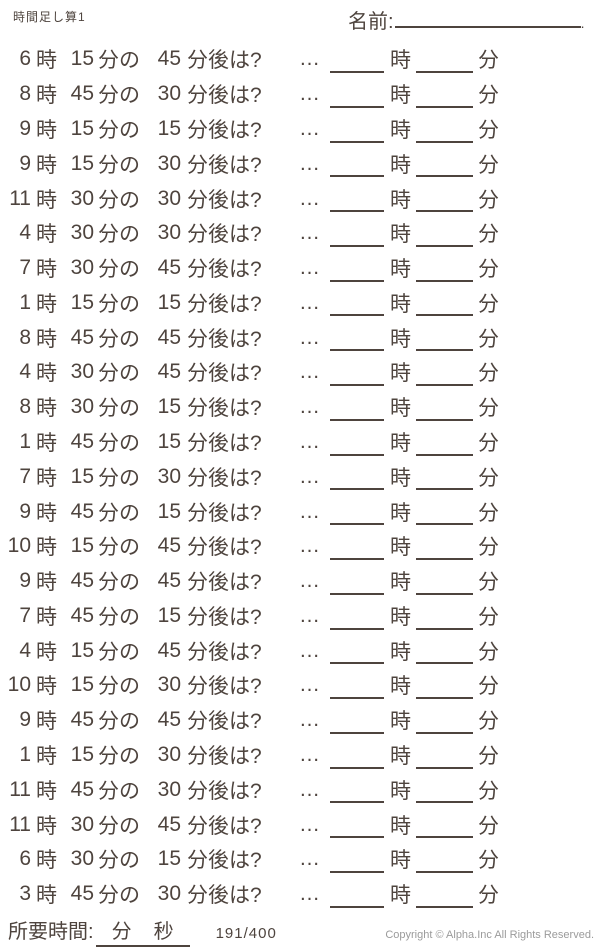 This screenshot has height=949, width=600. Describe the element at coordinates (142, 931) in the screenshot. I see `elapsed-time-blank: 分秒` at that location.